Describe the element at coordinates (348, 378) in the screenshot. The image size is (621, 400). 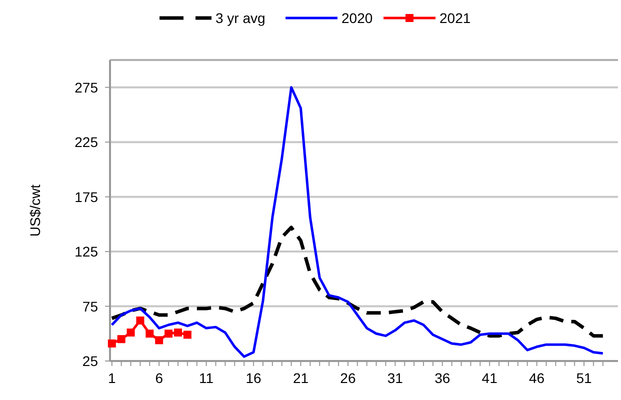
I see `x-tick-label: 26` at that location.